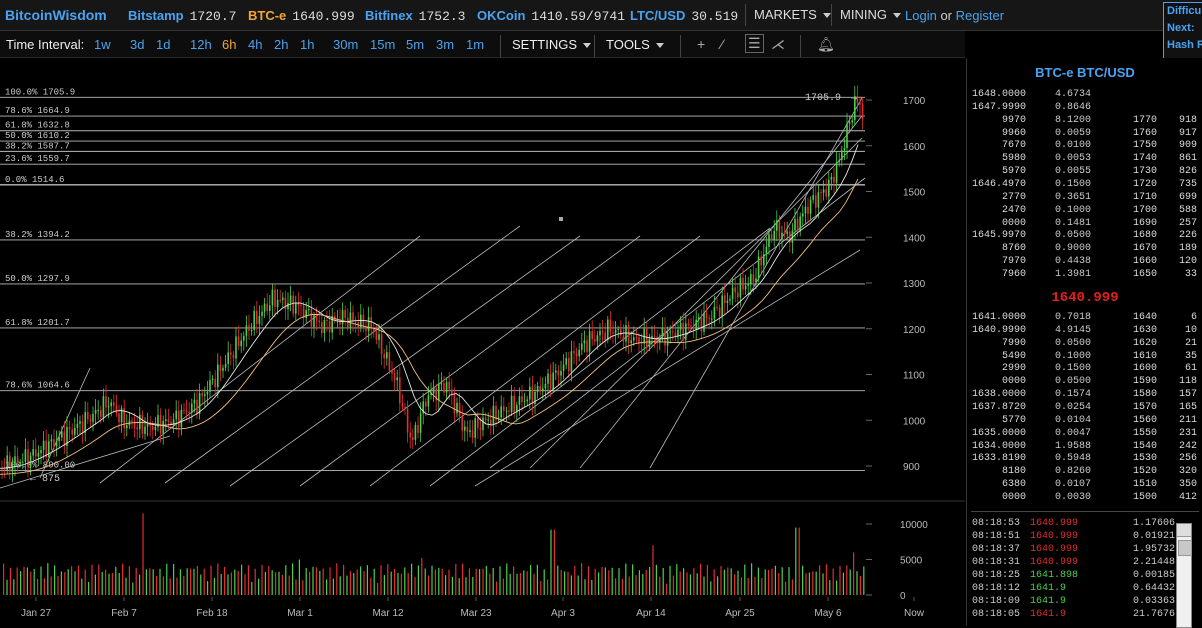 Image resolution: width=1202 pixels, height=628 pixels. Describe the element at coordinates (1084, 95) in the screenshot. I see `orderbook-row: 1648.0000 4.6734` at that location.